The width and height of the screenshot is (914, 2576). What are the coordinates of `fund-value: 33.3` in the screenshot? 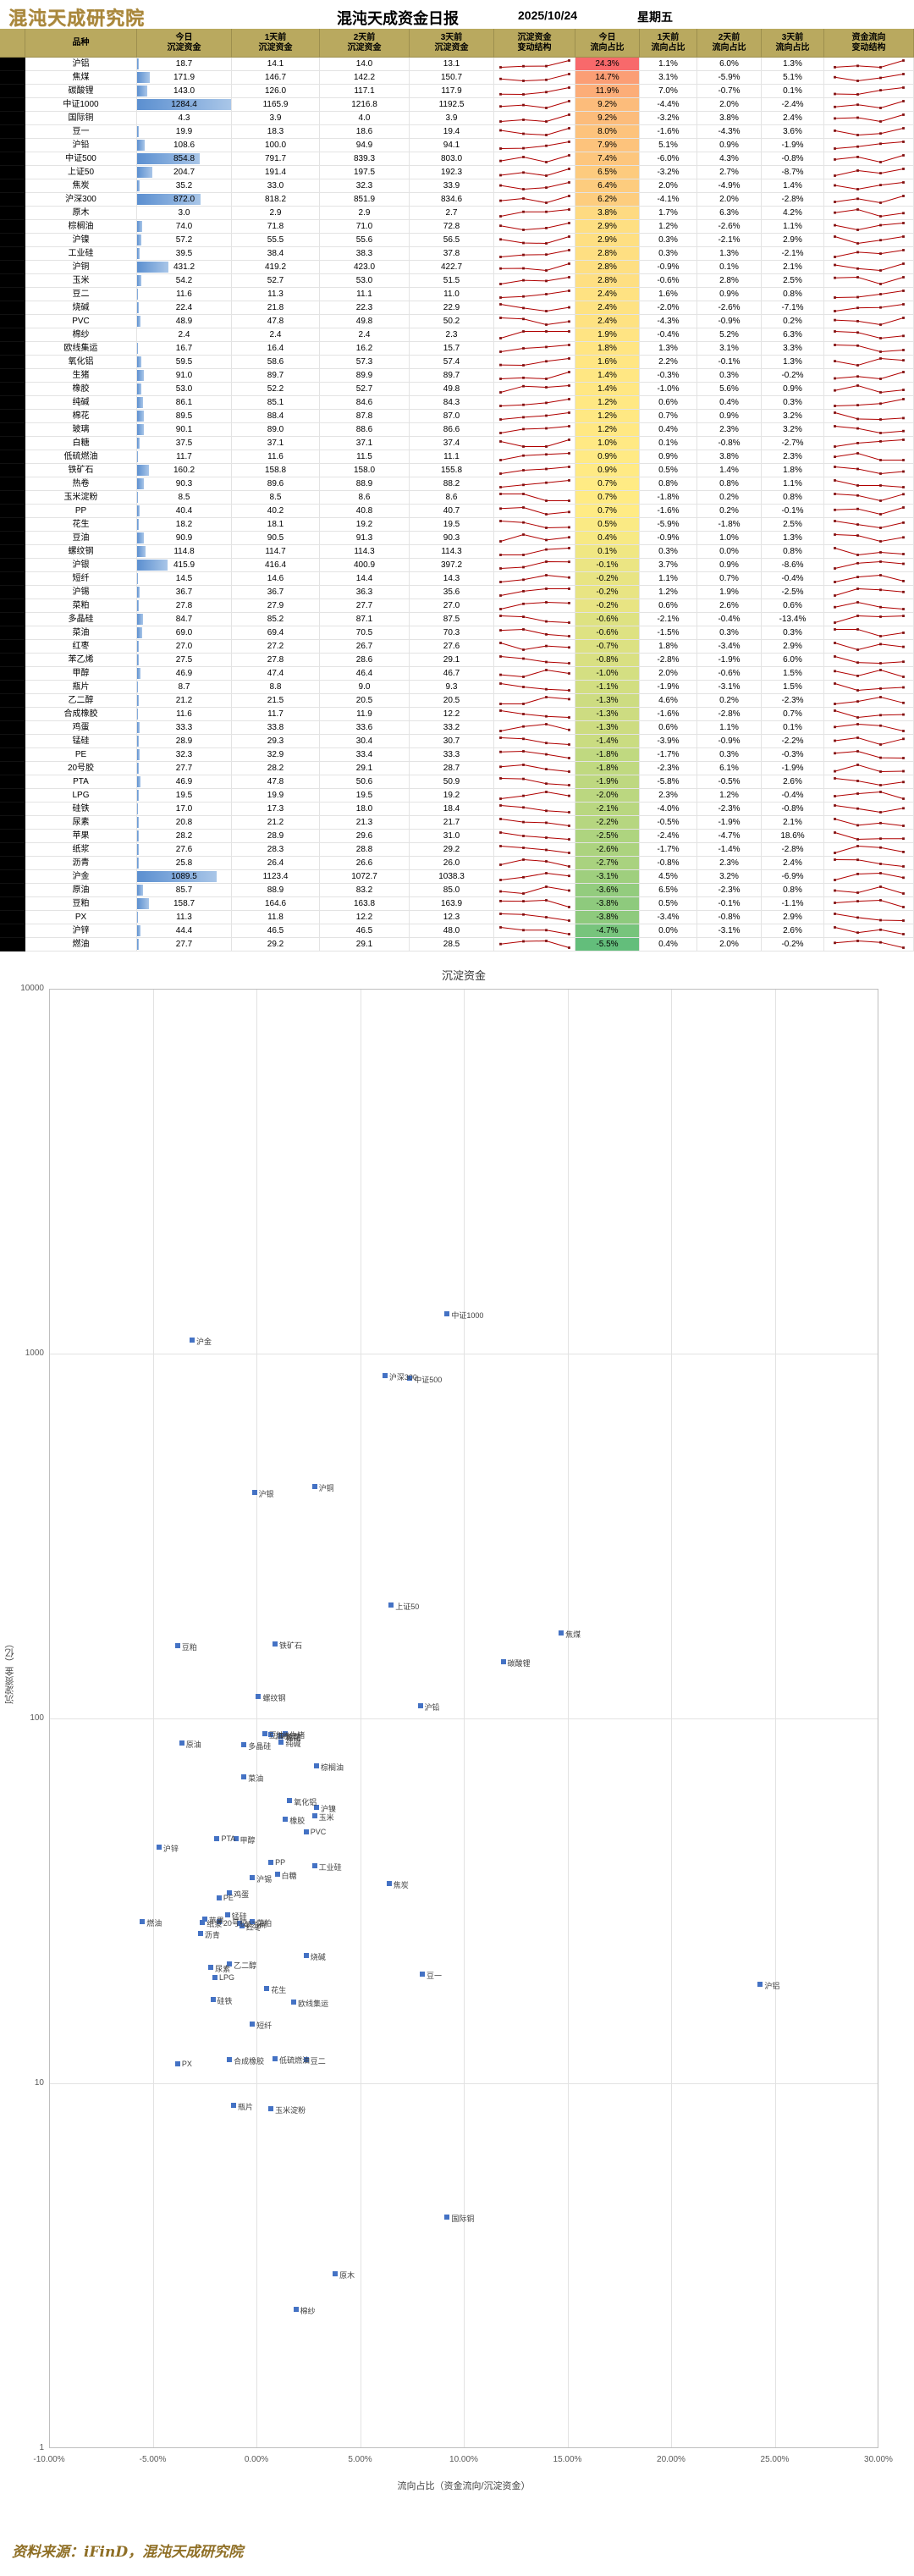 It's located at (184, 728).